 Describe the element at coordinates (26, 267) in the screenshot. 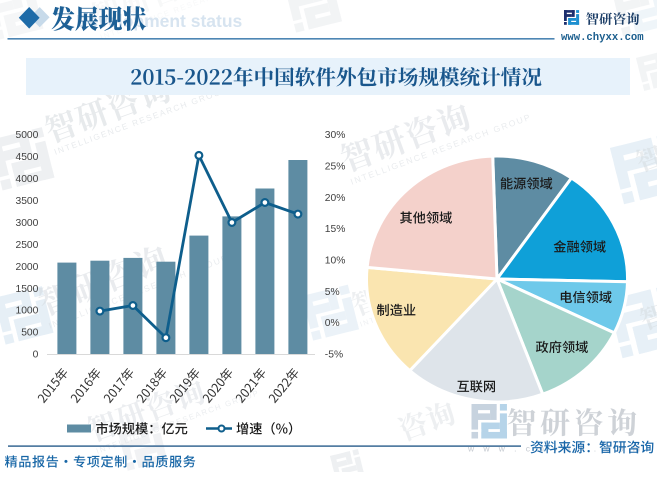

I see `svg-text: 2000` at that location.